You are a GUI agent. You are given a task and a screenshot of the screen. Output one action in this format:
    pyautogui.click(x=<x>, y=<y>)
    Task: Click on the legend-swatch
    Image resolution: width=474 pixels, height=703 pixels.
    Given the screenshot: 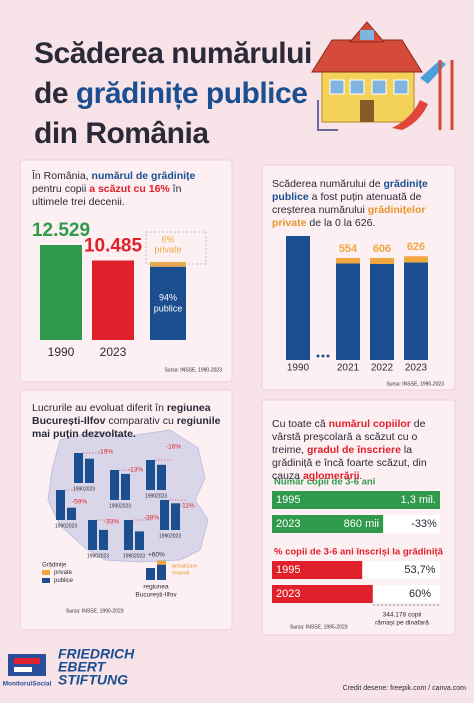 What is the action you would take?
    pyautogui.click(x=46, y=580)
    